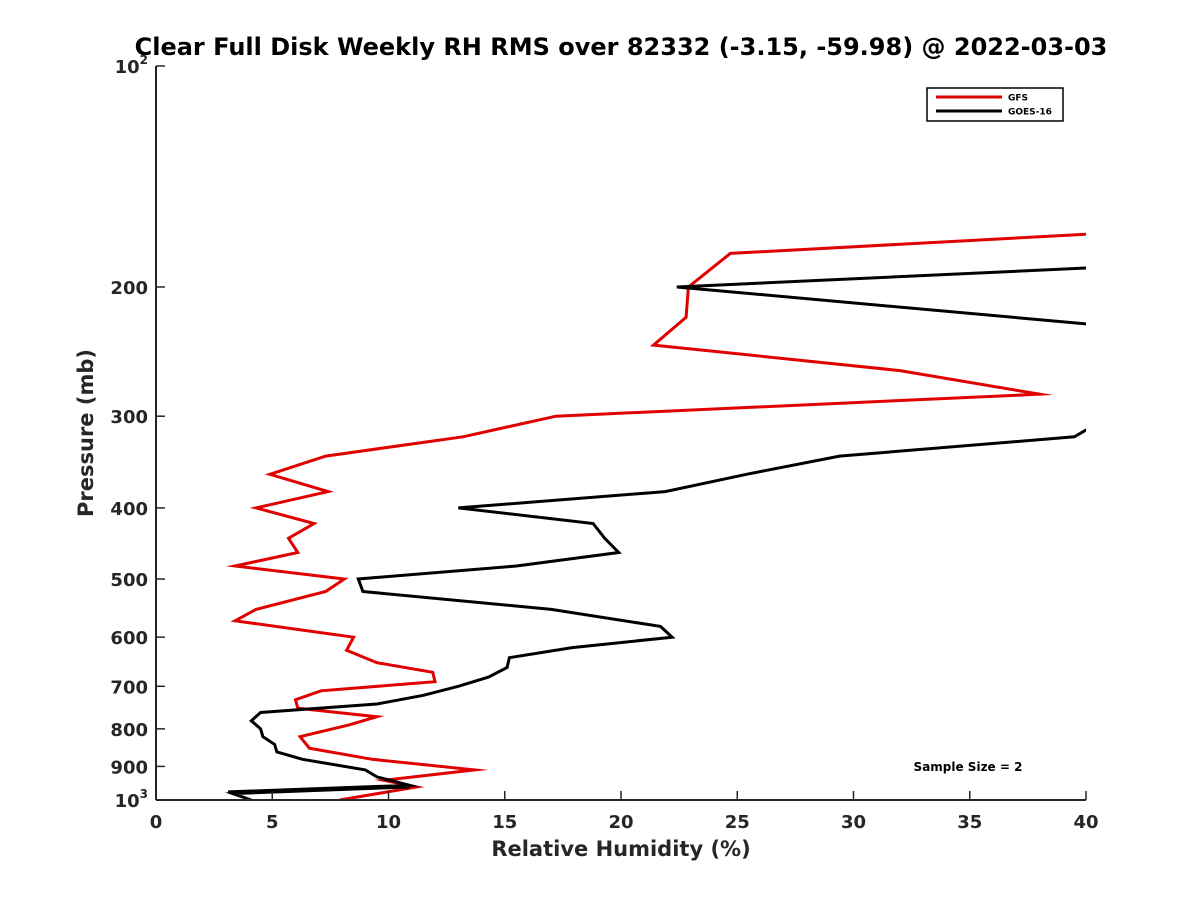  Describe the element at coordinates (156, 822) in the screenshot. I see `x-tick-label: 0` at that location.